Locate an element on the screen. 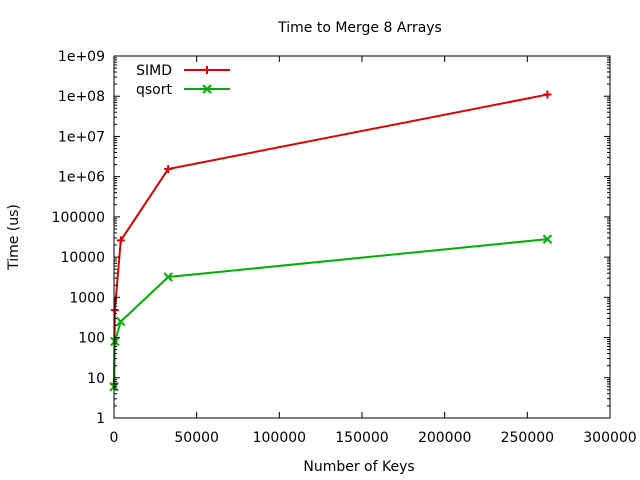  x-axis-label: Number of Keys is located at coordinates (358, 467).